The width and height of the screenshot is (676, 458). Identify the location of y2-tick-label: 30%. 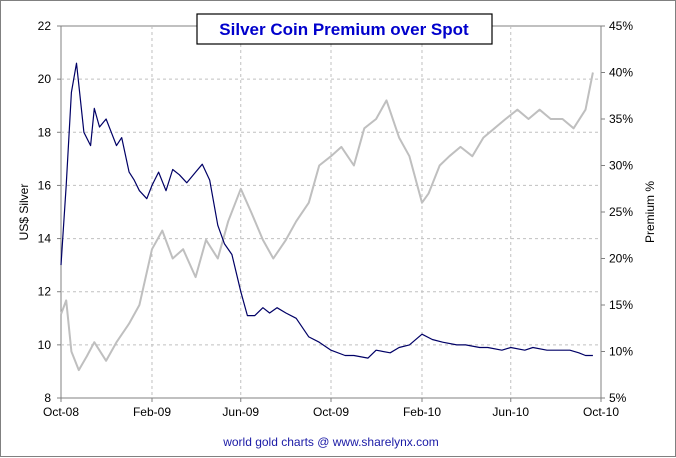
(621, 166).